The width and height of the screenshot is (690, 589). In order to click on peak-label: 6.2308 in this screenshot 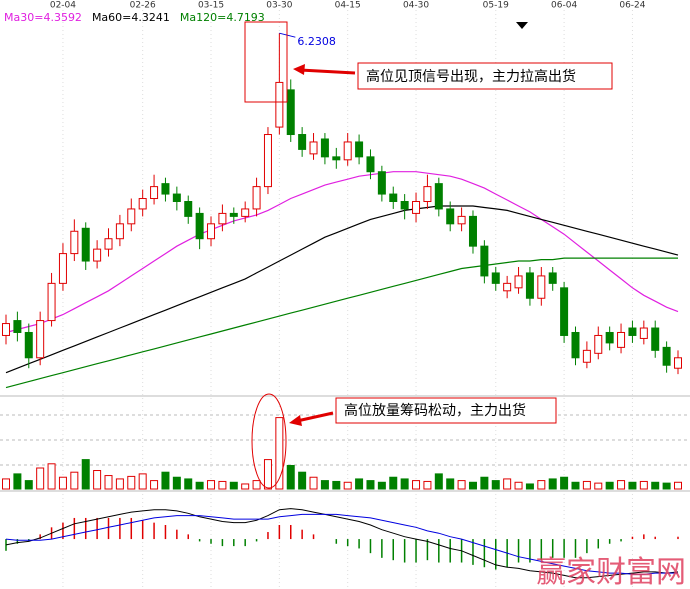, I will do `click(316, 41)`.